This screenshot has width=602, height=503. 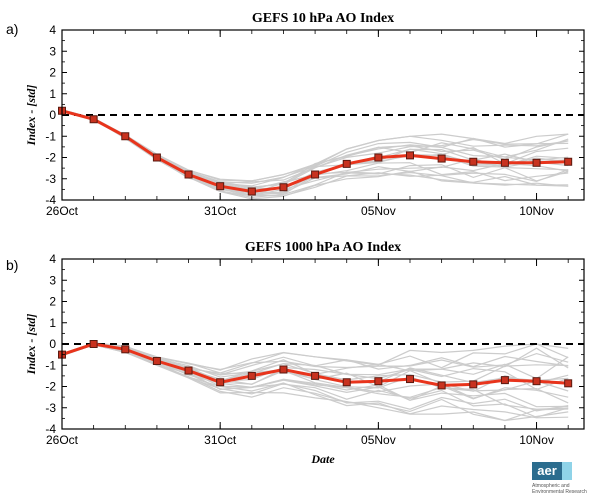 I want to click on aer-logo-text: Atmospheric and Environmental Research, so click(x=567, y=489).